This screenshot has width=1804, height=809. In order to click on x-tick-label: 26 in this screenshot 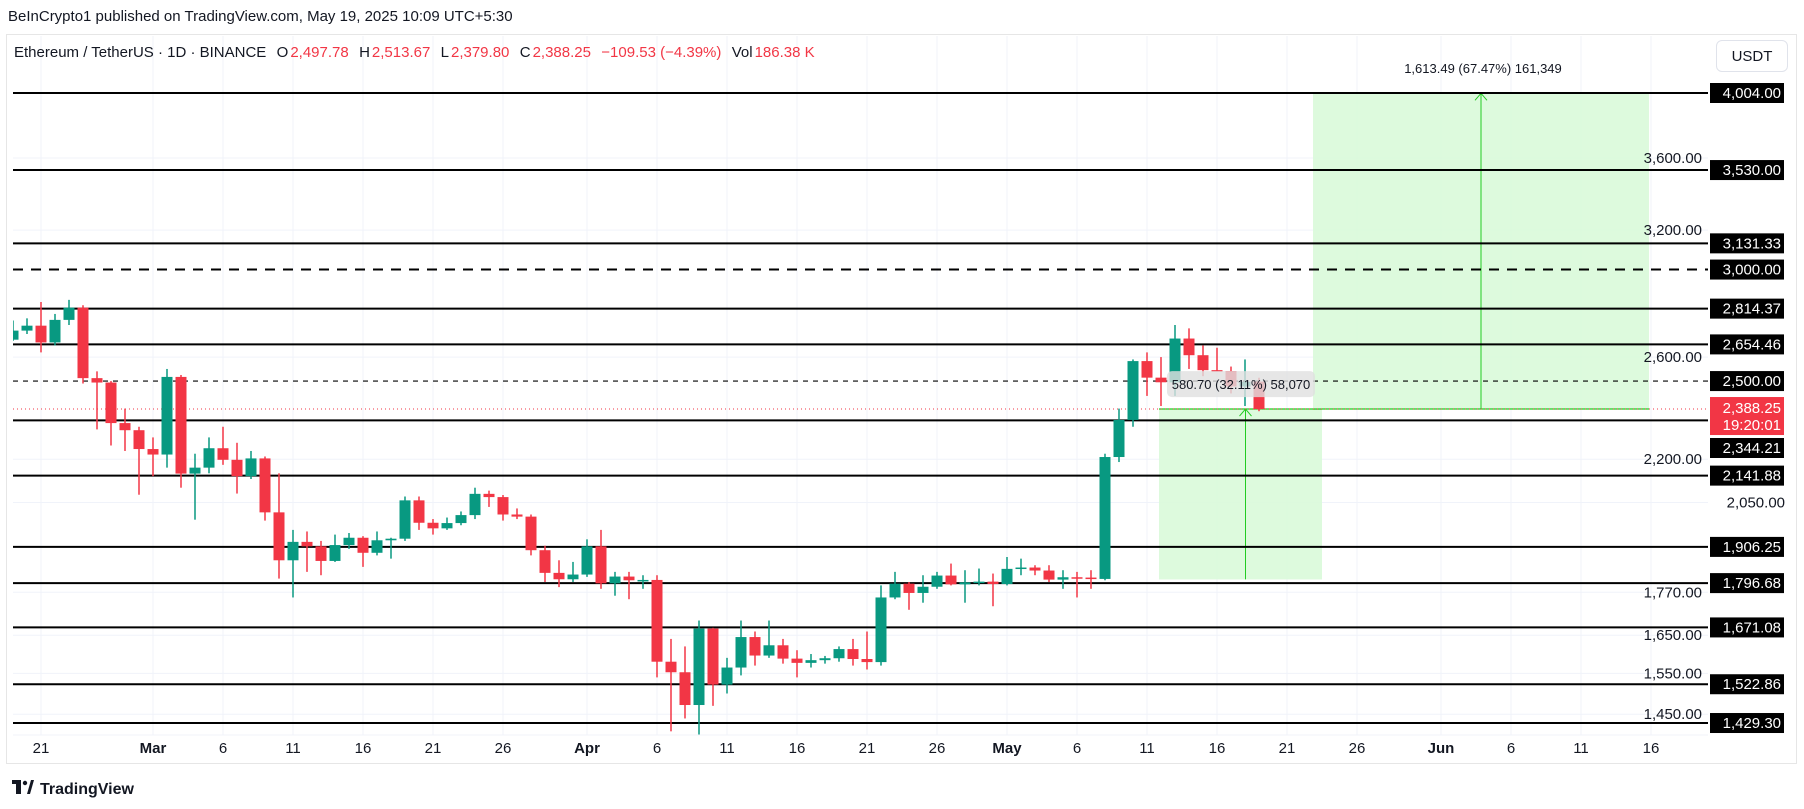, I will do `click(1357, 748)`.